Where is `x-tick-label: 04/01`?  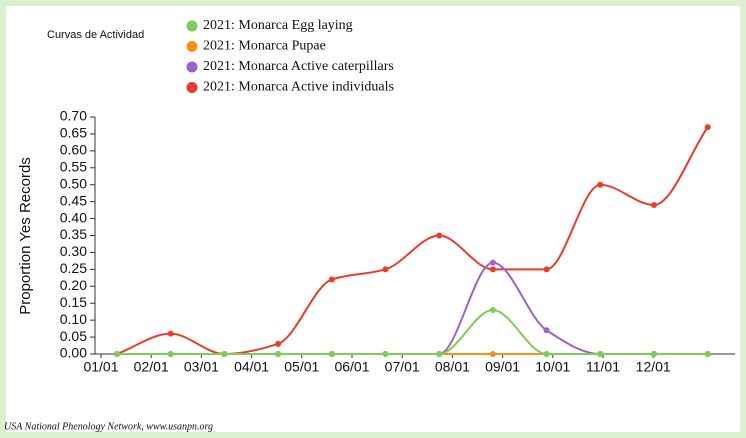
x-tick-label: 04/01 is located at coordinates (251, 367).